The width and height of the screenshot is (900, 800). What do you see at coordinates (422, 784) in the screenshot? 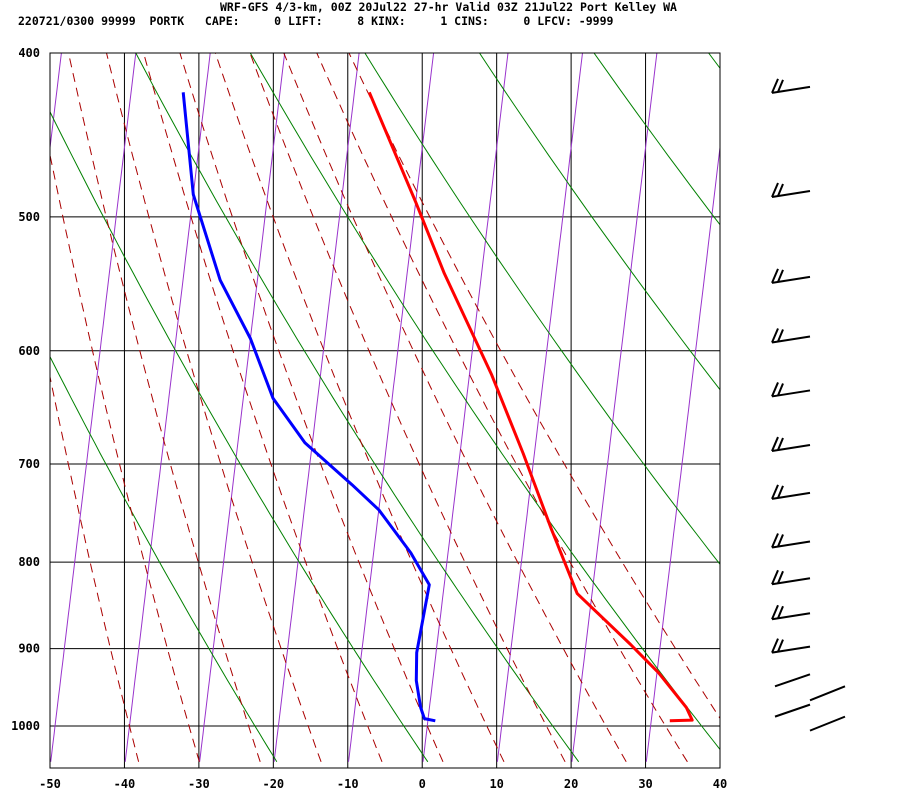
I see `x-tick-label: 0` at bounding box center [422, 784].